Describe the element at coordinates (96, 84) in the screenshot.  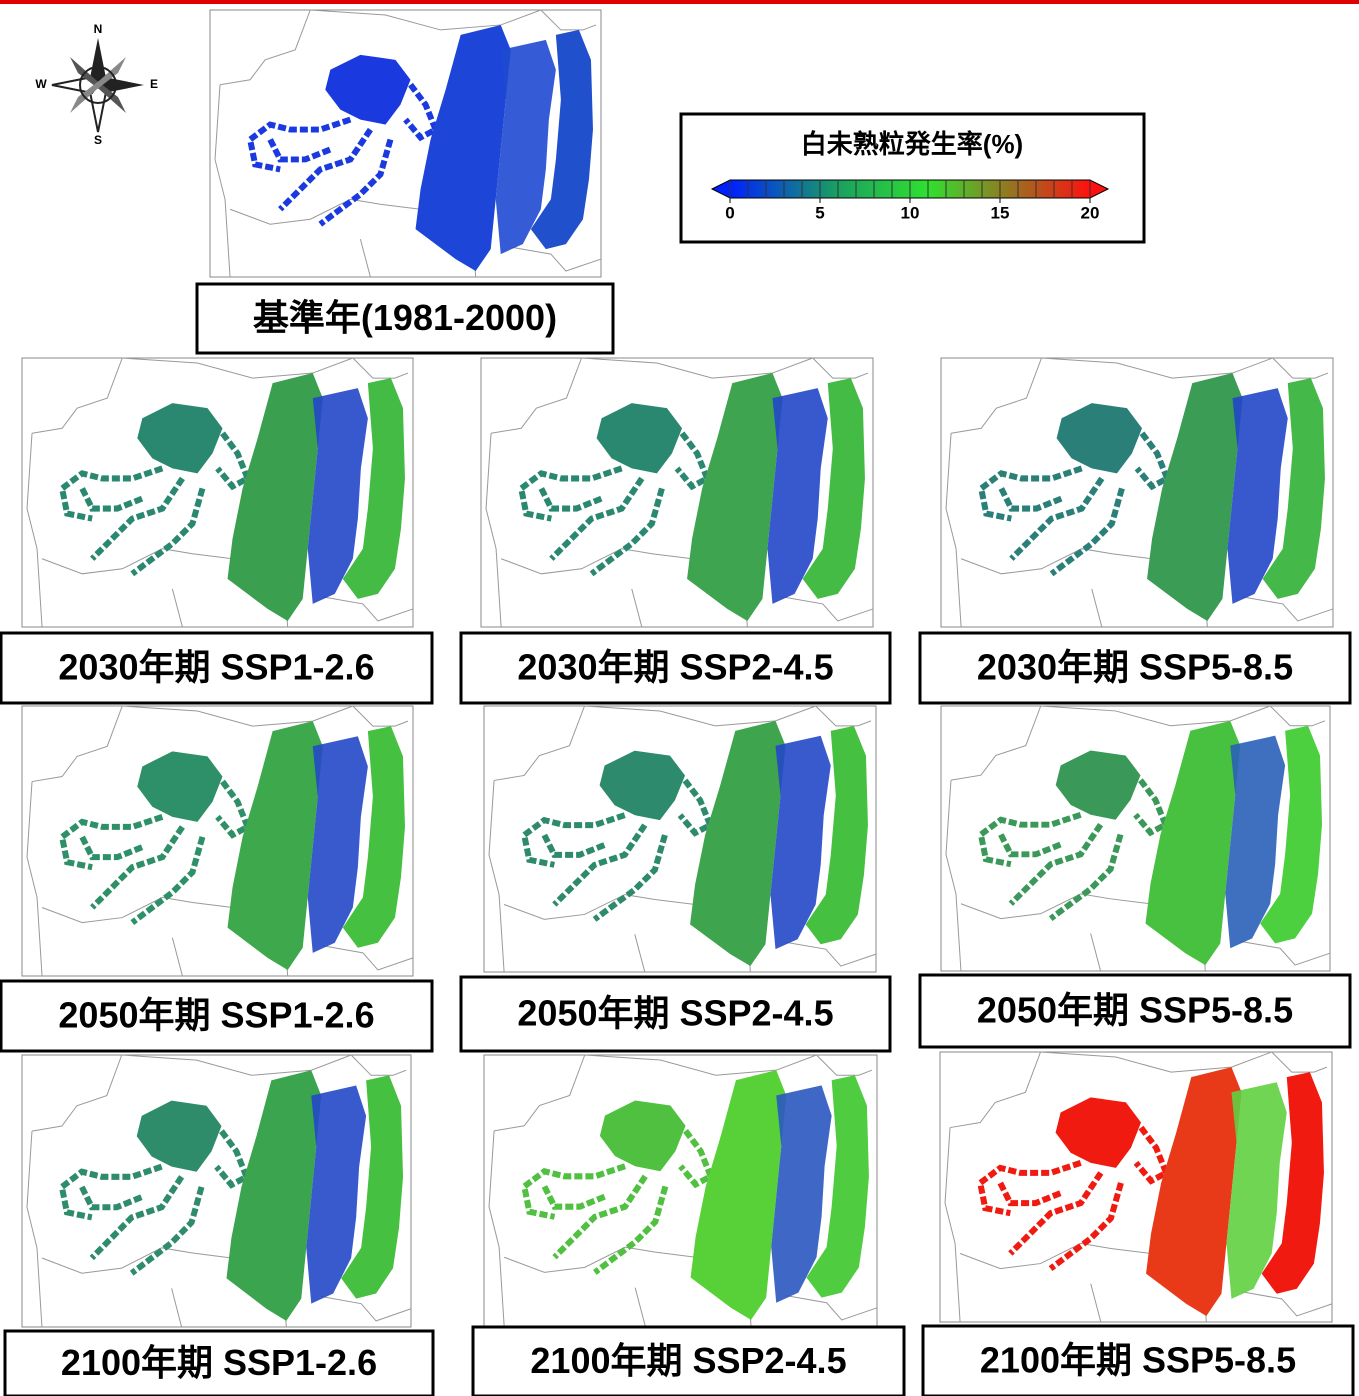
I see `compass: N S W E` at that location.